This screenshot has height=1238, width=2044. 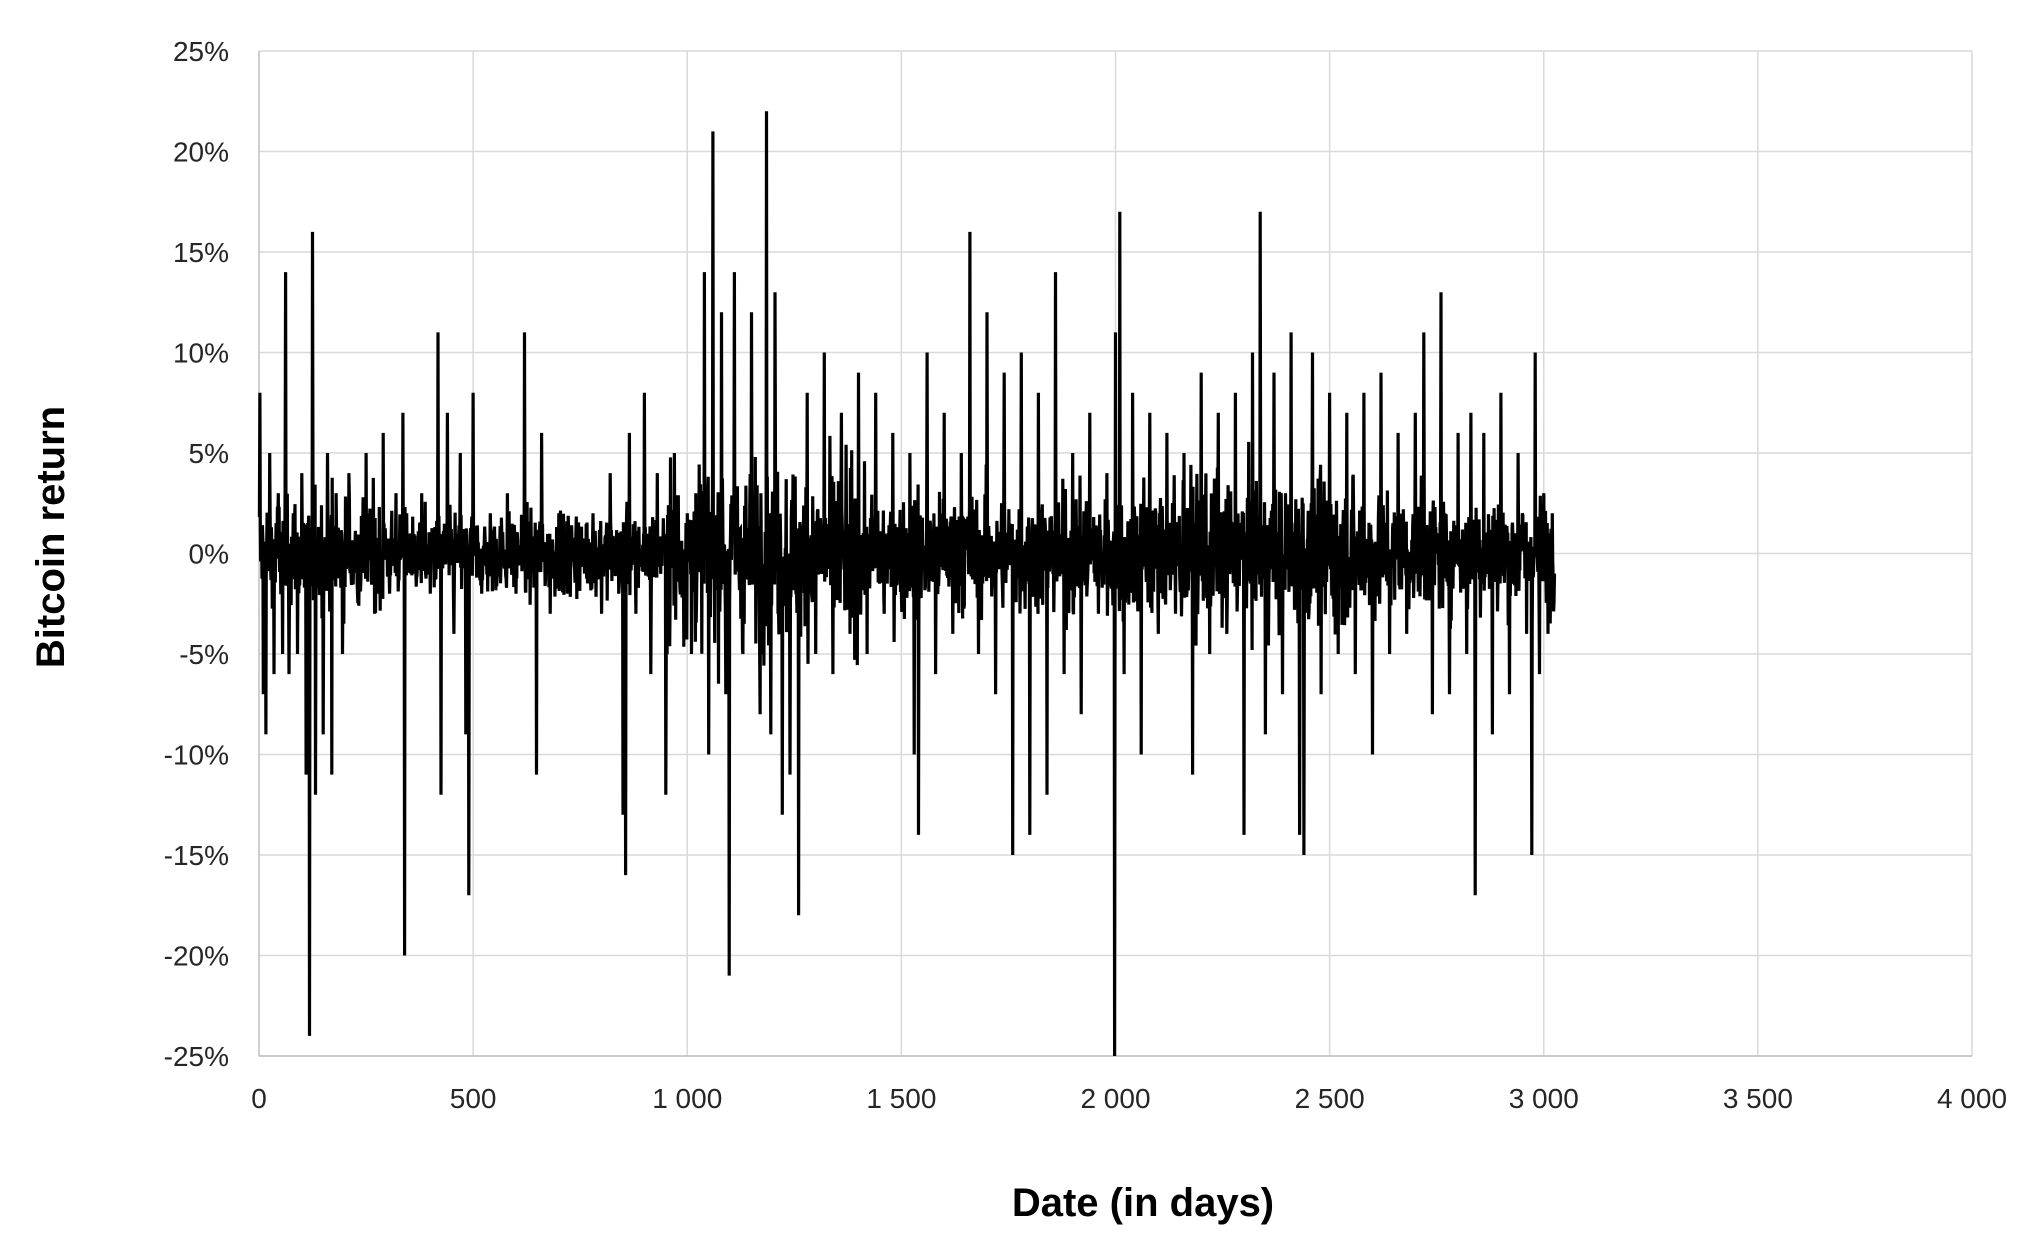 What do you see at coordinates (196, 755) in the screenshot?
I see `y-tick-label: -10%` at bounding box center [196, 755].